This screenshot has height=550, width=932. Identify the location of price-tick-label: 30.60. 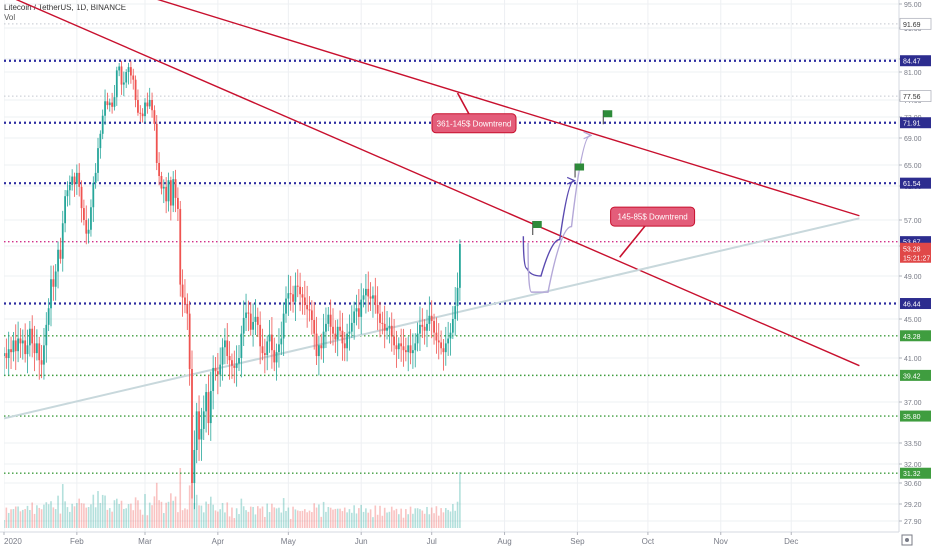
(913, 484).